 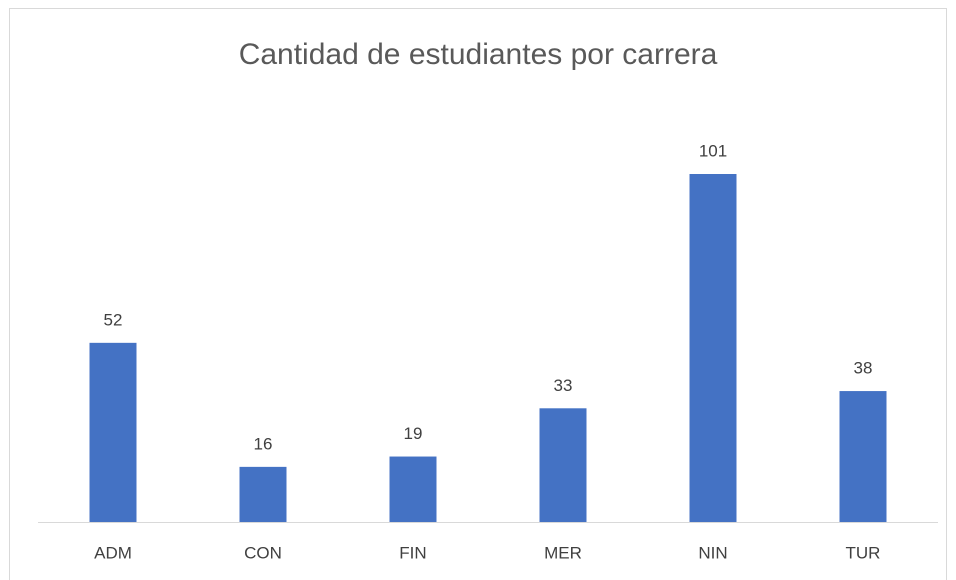 What do you see at coordinates (263, 443) in the screenshot?
I see `value-label: 16` at bounding box center [263, 443].